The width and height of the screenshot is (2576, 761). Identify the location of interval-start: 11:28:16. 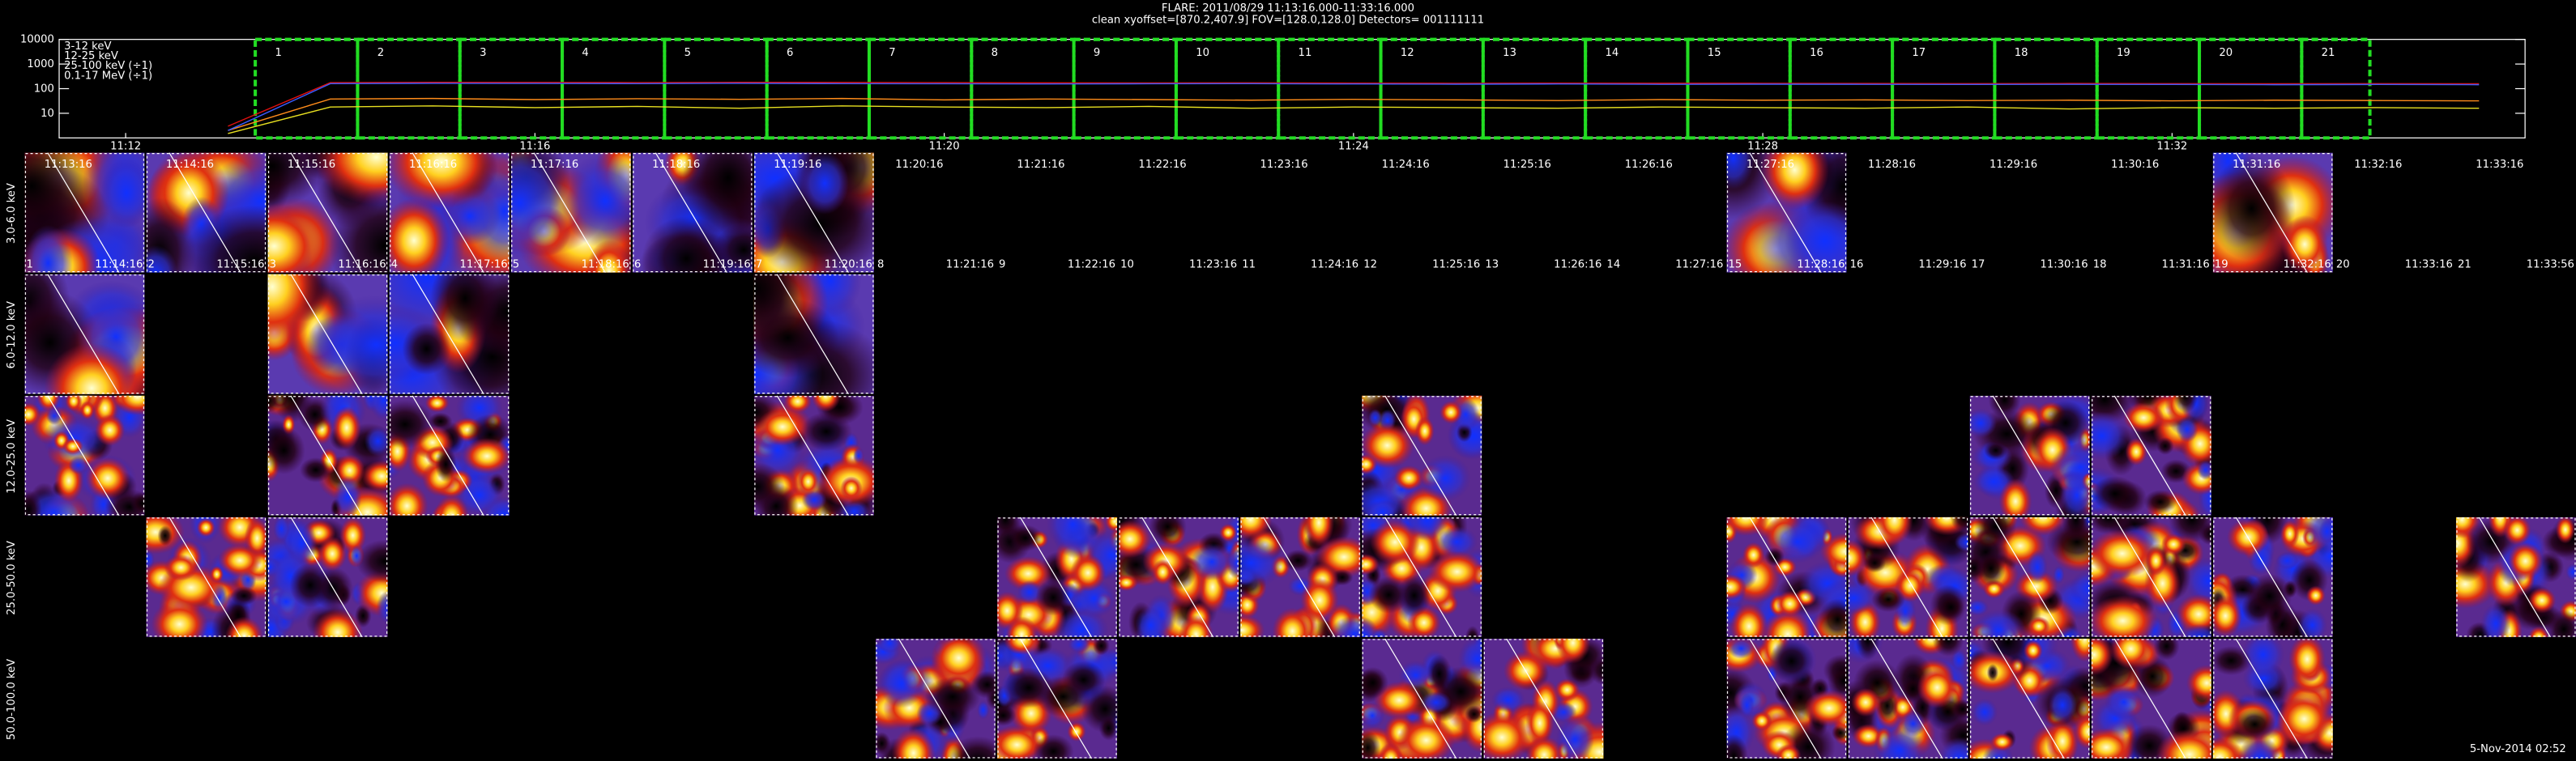
(1892, 165).